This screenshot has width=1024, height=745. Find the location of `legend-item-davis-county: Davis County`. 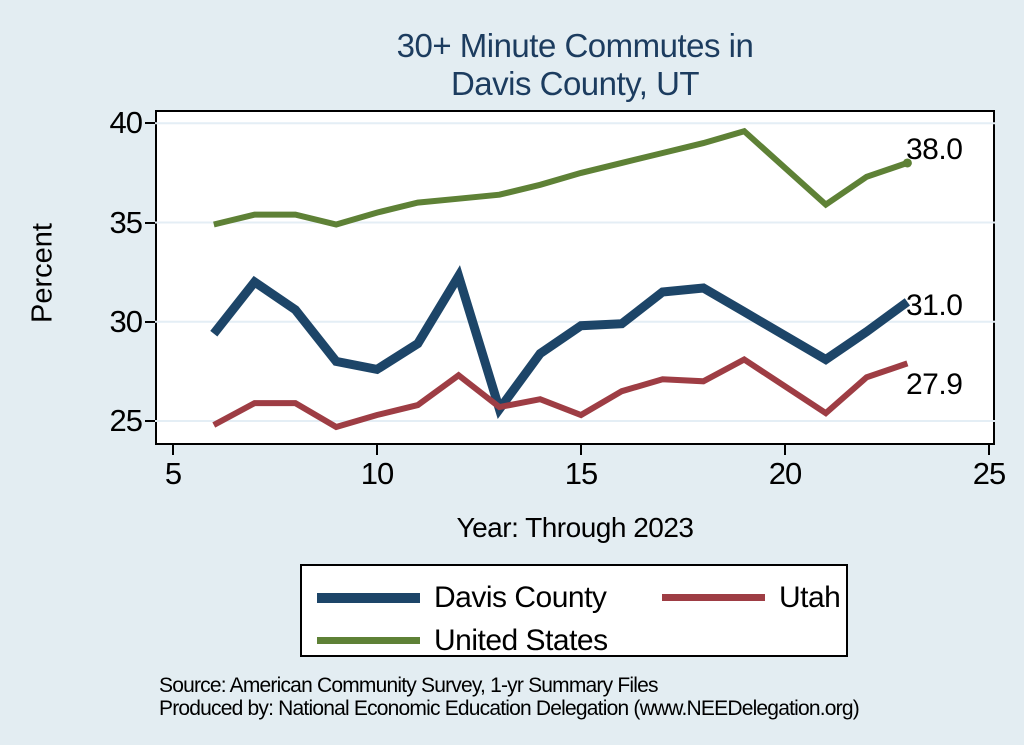

legend-item-davis-county: Davis County is located at coordinates (489, 598).